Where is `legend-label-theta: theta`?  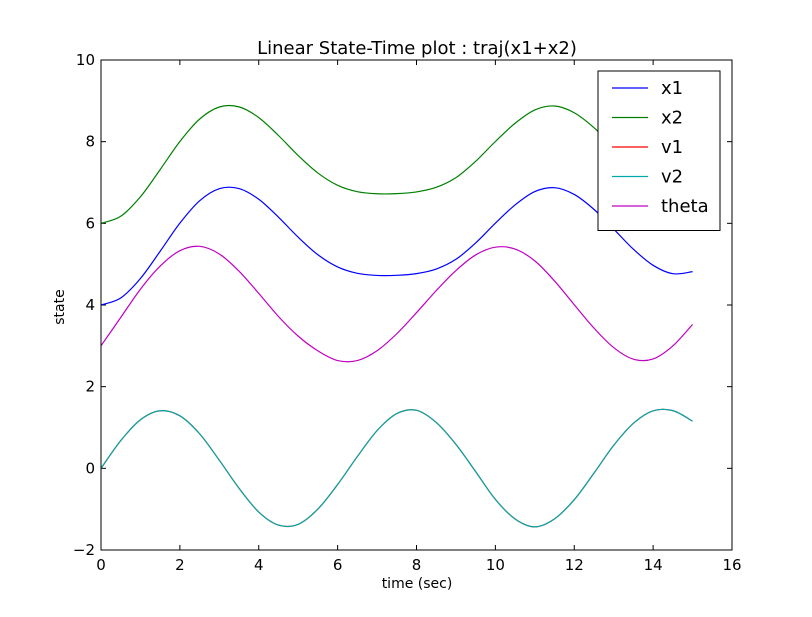 legend-label-theta: theta is located at coordinates (685, 206).